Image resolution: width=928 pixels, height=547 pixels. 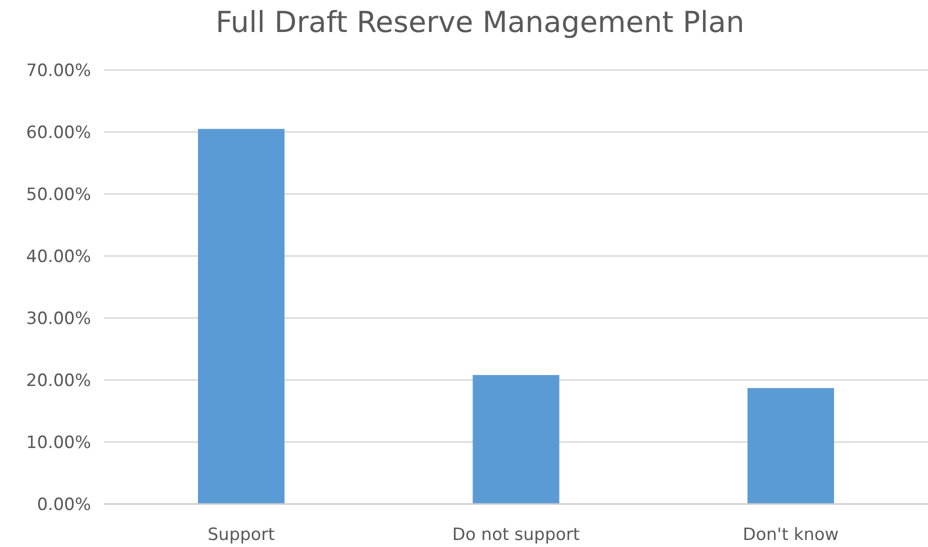 What do you see at coordinates (58, 194) in the screenshot?
I see `y-tick-label: 50.00%` at bounding box center [58, 194].